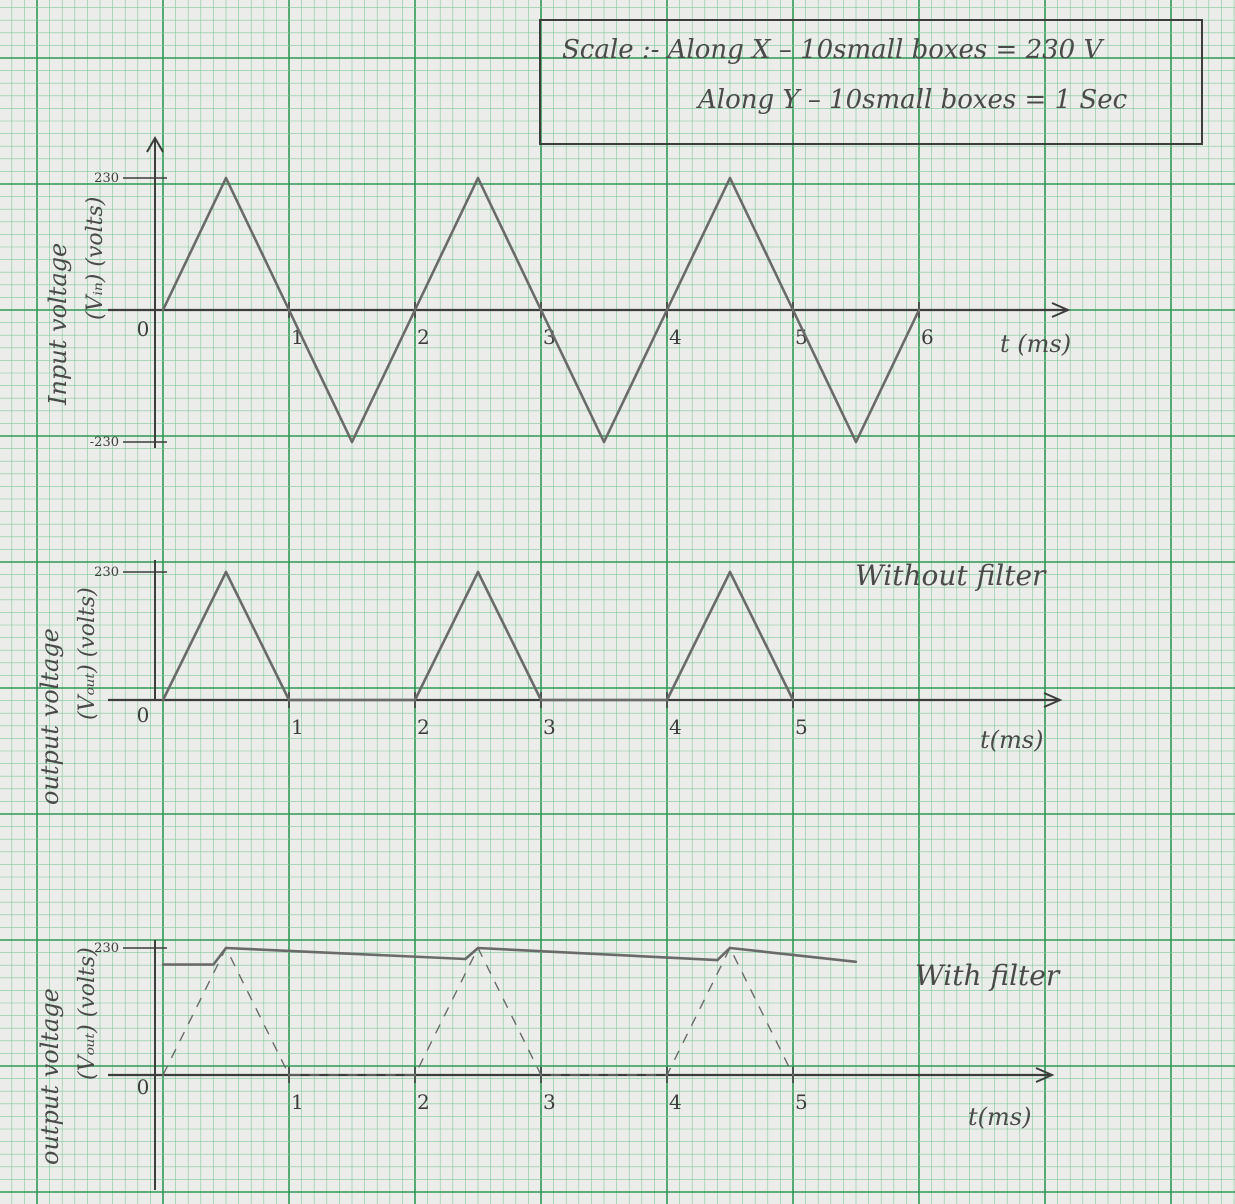 The image size is (1235, 1204). What do you see at coordinates (927, 337) in the screenshot?
I see `x-tick-label: 6` at bounding box center [927, 337].